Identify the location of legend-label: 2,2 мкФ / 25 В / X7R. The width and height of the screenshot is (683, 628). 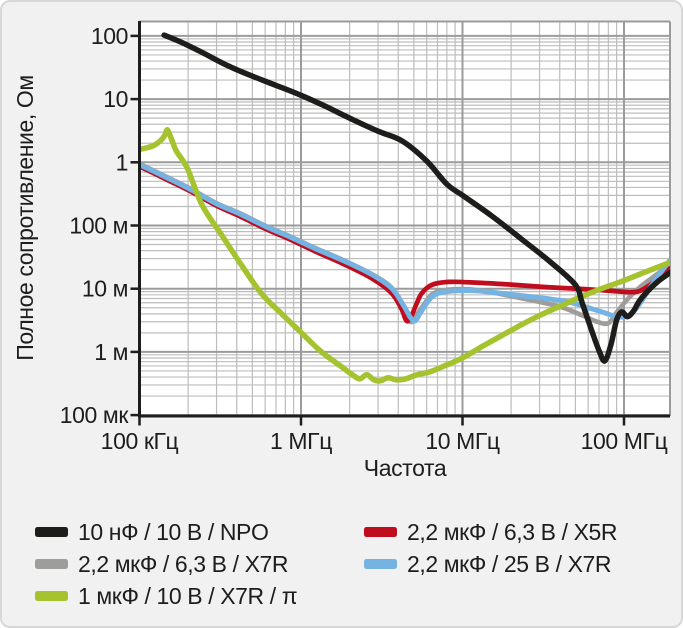
(509, 563).